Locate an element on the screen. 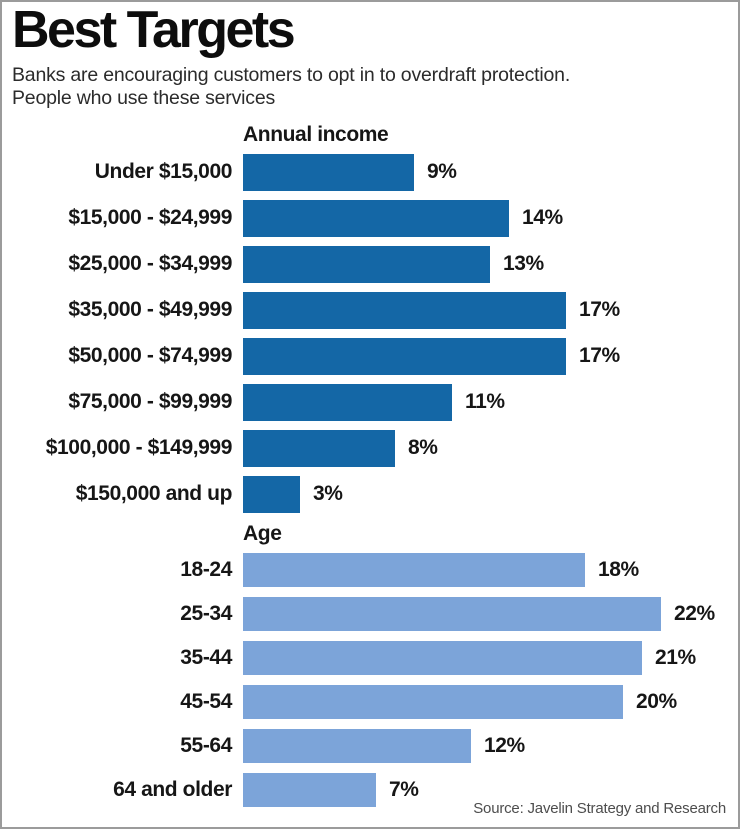  category-label: 55-64 is located at coordinates (206, 745).